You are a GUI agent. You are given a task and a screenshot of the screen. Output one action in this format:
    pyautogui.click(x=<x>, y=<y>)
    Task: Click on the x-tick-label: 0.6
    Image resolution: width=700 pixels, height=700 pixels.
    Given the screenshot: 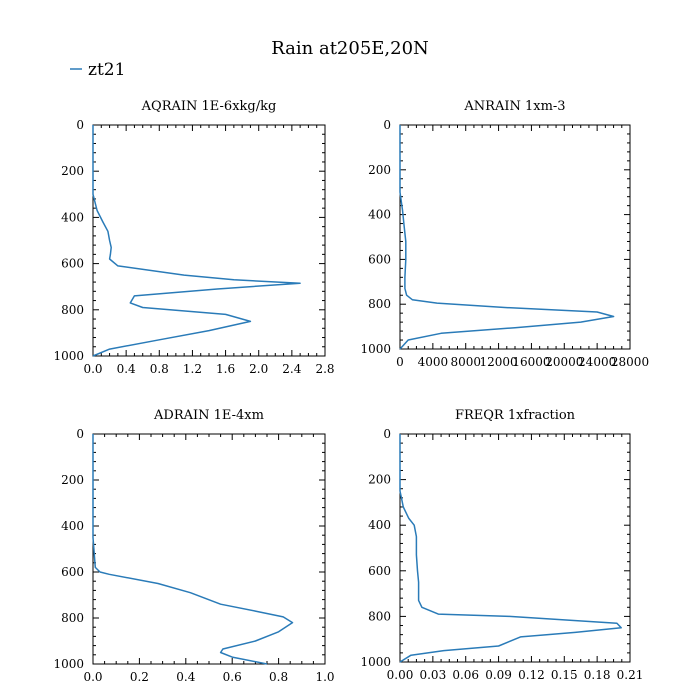 What is the action you would take?
    pyautogui.click(x=232, y=677)
    